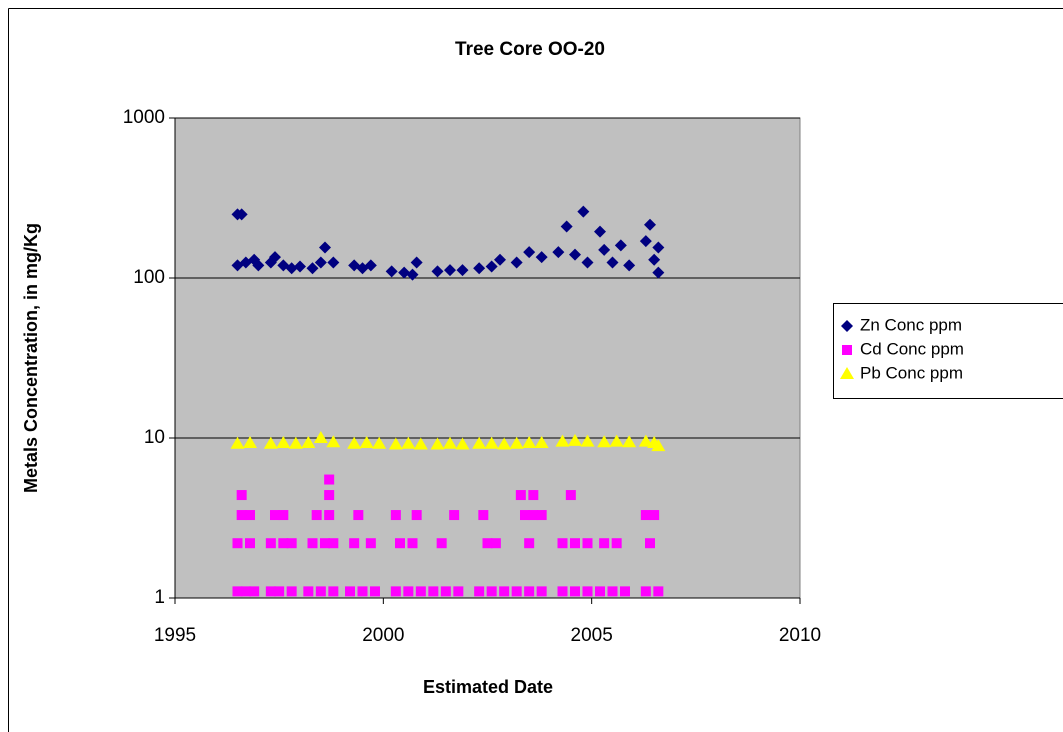 Image resolution: width=1063 pixels, height=732 pixels. What do you see at coordinates (31, 358) in the screenshot?
I see `y-axis-label: Metals Concentration, in mg/Kg` at bounding box center [31, 358].